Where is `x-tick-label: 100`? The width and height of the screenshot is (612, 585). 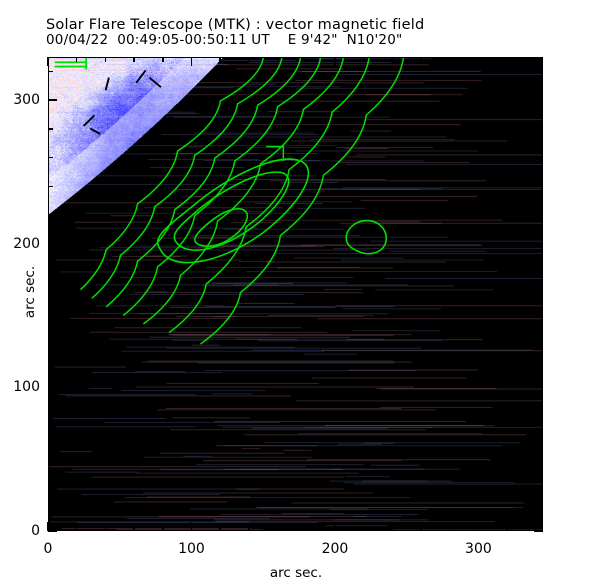 x-tick-label: 100 is located at coordinates (191, 549).